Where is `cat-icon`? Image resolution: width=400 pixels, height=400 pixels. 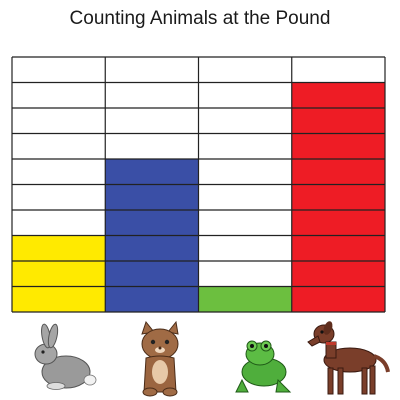
cat-icon is located at coordinates (160, 358).